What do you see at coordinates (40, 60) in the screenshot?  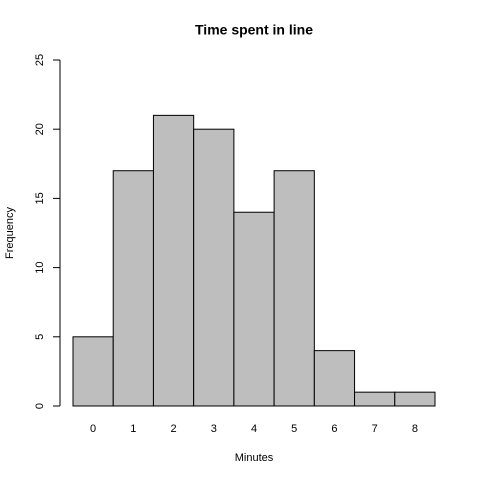 I see `y-tick-label: 25` at bounding box center [40, 60].